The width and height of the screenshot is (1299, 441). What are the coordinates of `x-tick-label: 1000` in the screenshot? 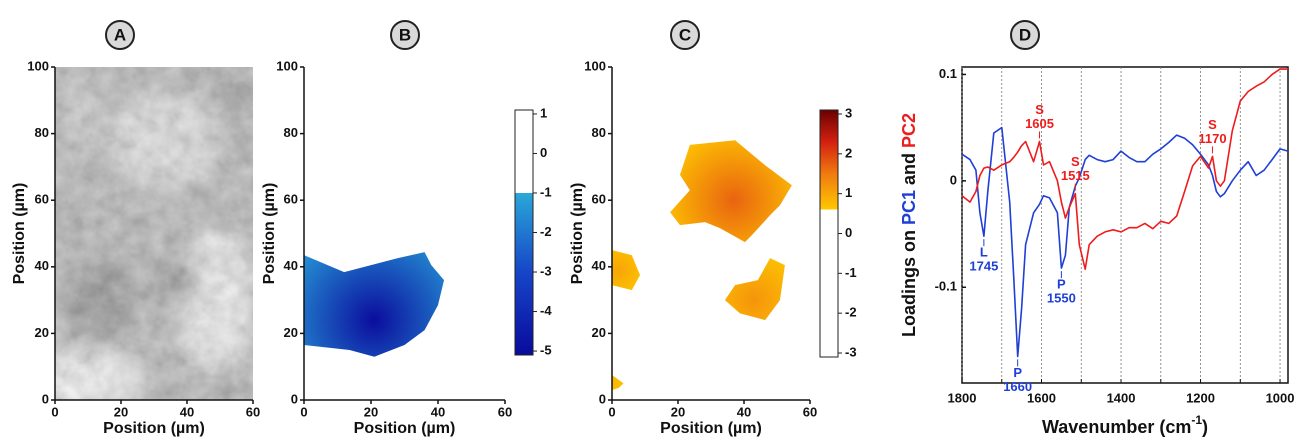 It's located at (1280, 397).